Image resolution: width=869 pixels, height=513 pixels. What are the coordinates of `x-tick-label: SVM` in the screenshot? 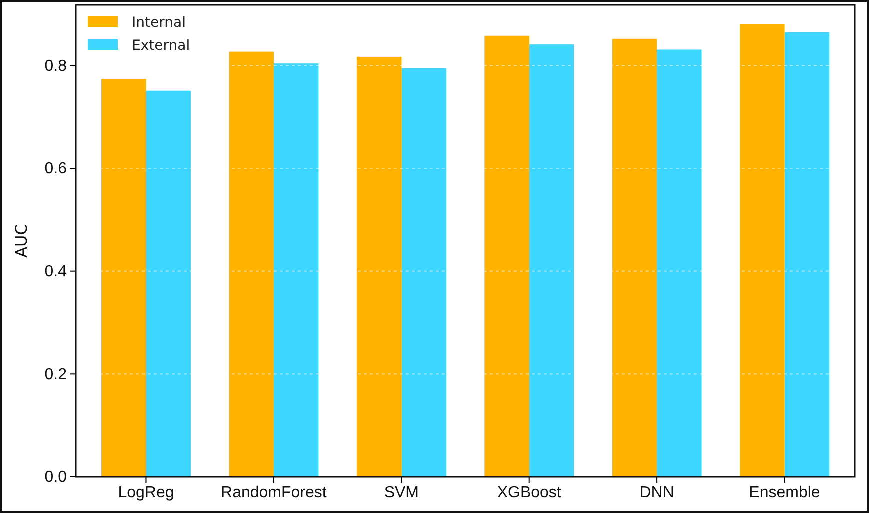 It's located at (401, 493).